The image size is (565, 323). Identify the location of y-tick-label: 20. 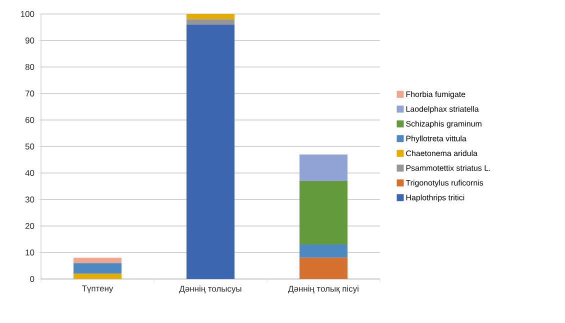
(29, 226).